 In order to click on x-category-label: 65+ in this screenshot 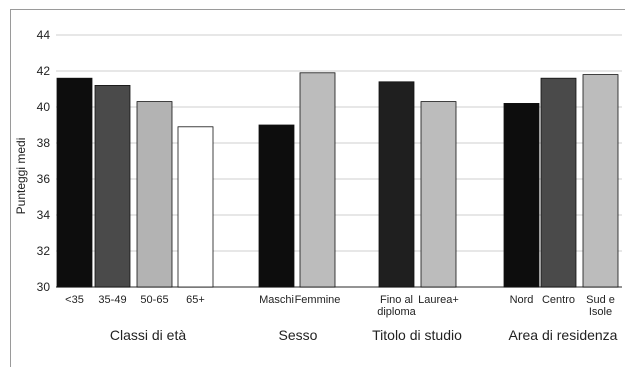, I will do `click(195, 300)`.